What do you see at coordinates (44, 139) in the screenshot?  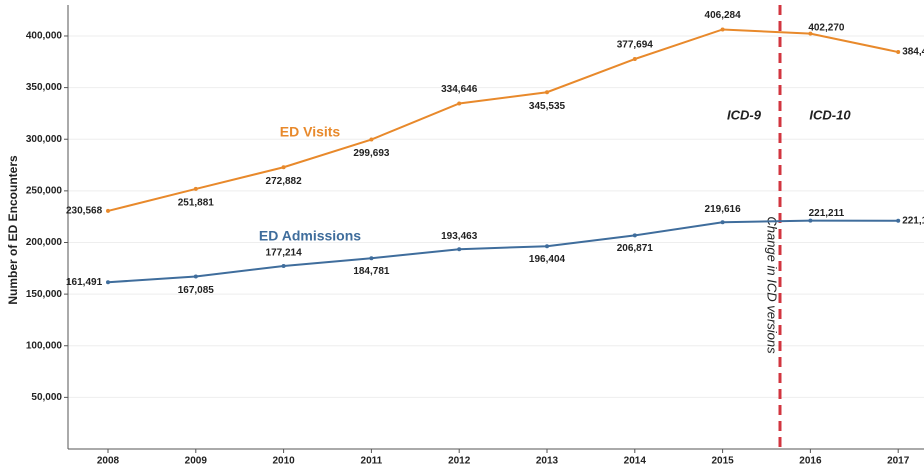 I see `y-tick-label: 300,000` at bounding box center [44, 139].